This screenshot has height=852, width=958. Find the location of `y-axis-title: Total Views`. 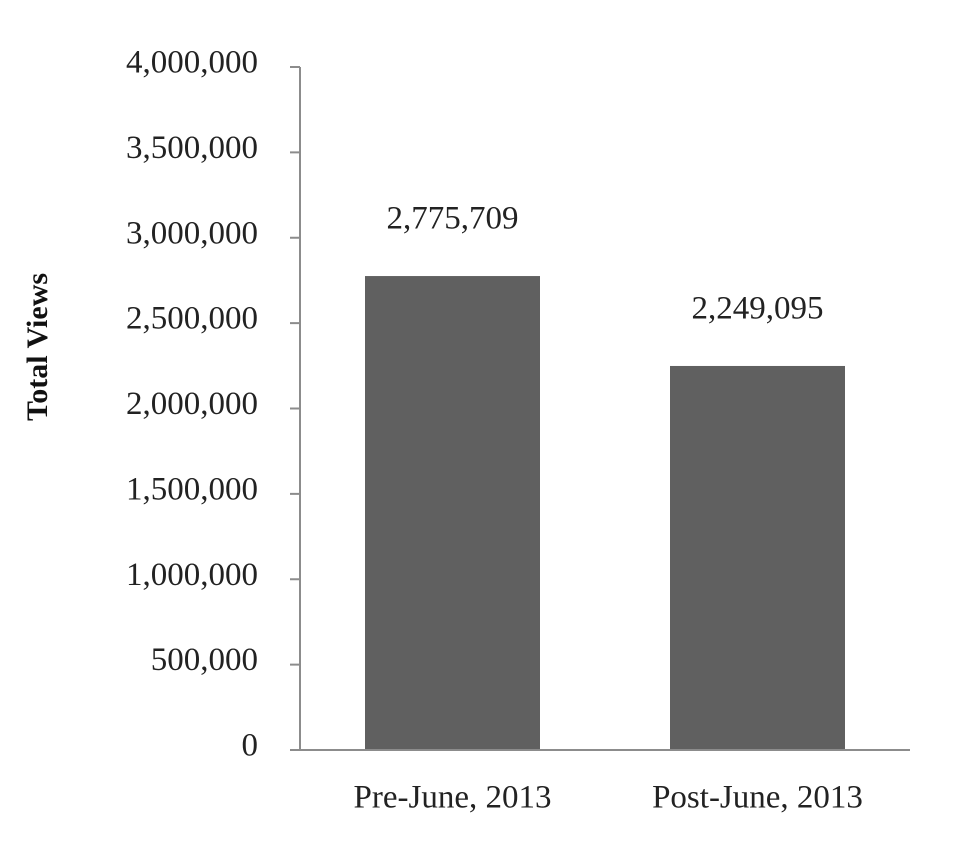

y-axis-title: Total Views is located at coordinates (37, 347).